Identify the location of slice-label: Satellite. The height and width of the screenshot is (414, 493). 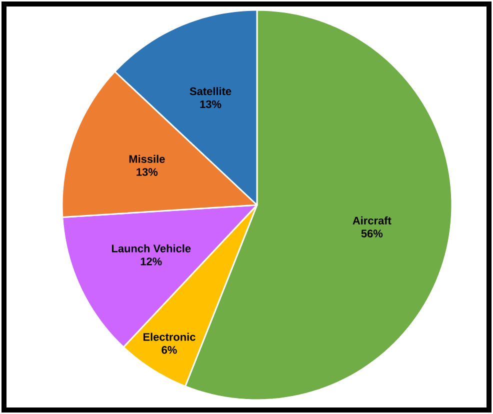
(211, 91).